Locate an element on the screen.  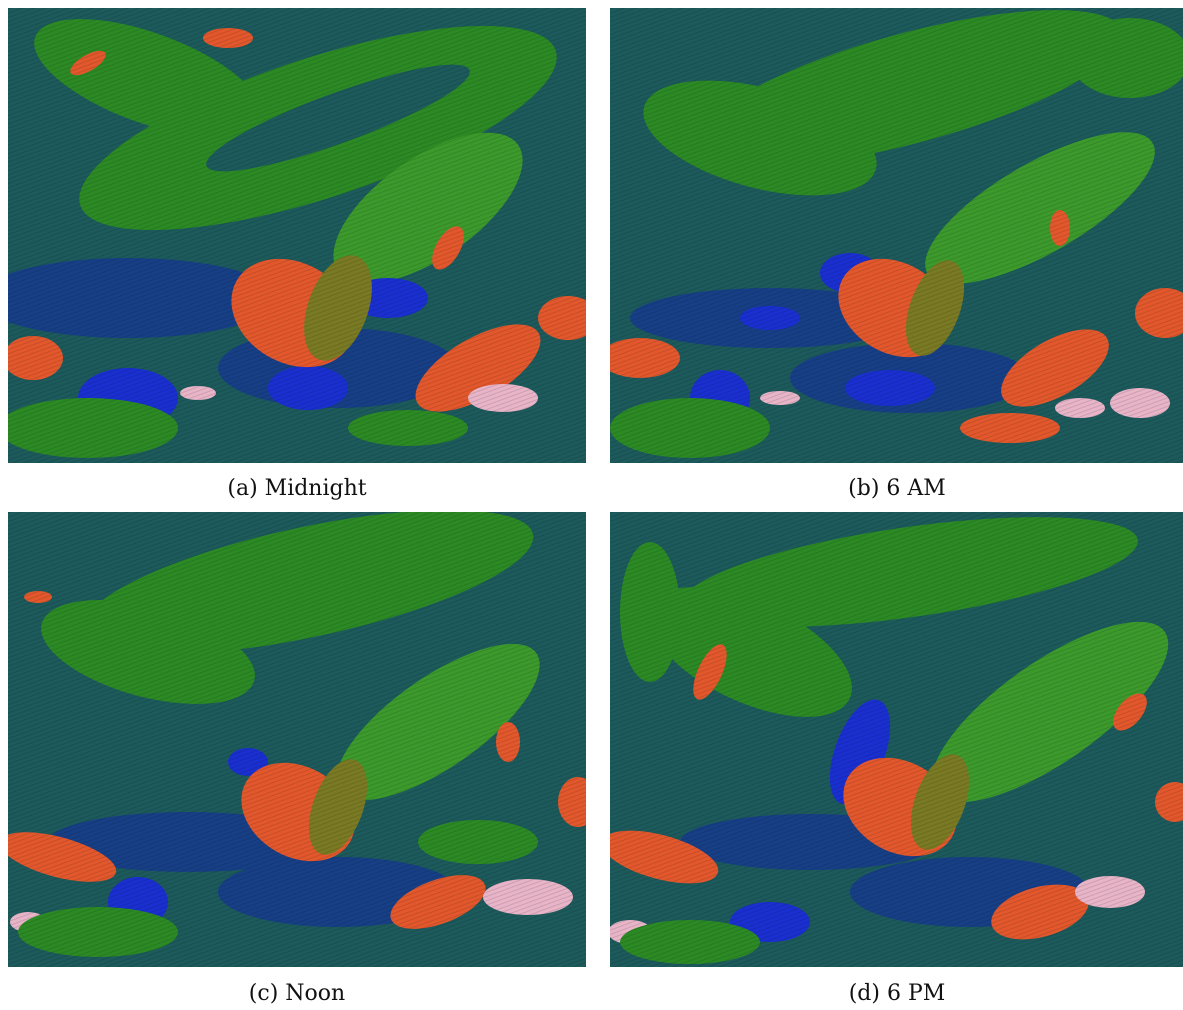
caption-d: (d) 6 PM is located at coordinates (897, 993).